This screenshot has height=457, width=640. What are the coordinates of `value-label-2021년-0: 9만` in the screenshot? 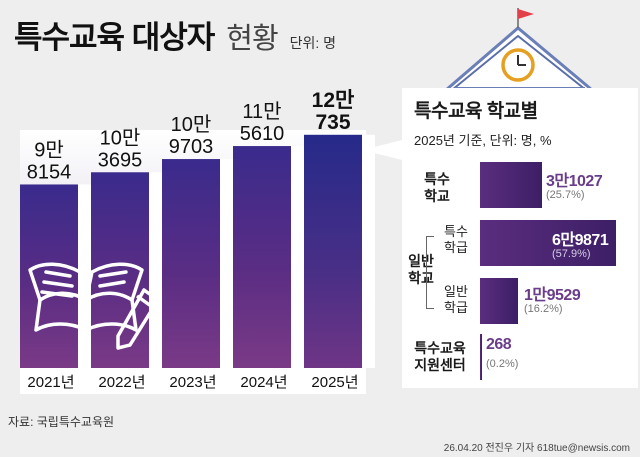 It's located at (49, 149).